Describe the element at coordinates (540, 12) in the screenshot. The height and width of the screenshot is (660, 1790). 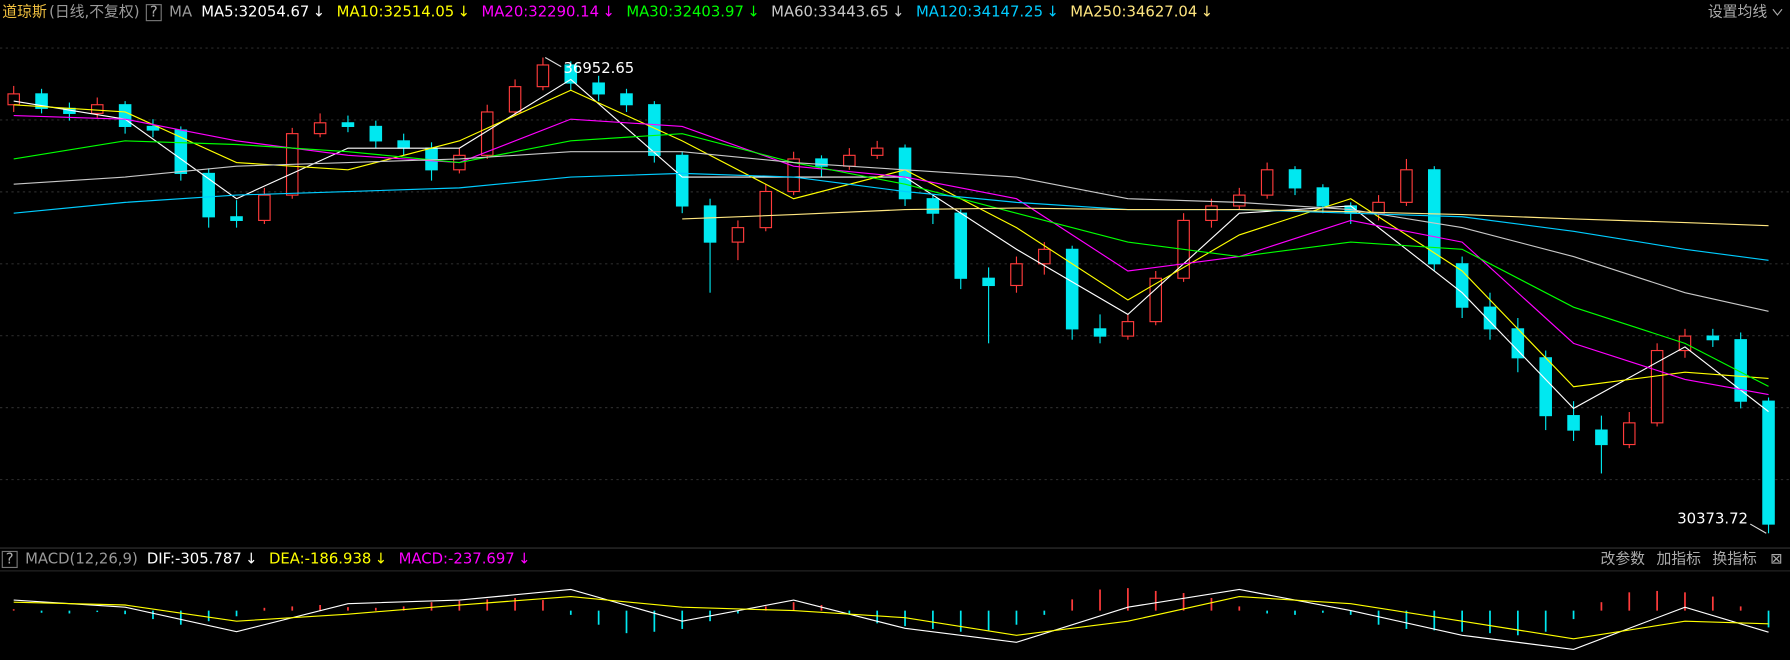
I see `legend-entry: MA20:32290.14` at that location.